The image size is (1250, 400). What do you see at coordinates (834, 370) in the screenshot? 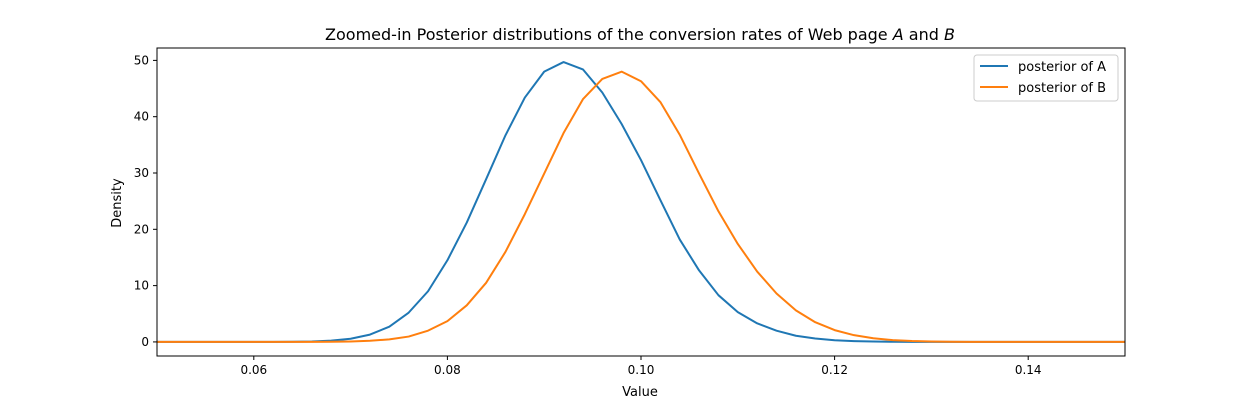
I see `x-tick-label: 0.12` at bounding box center [834, 370].